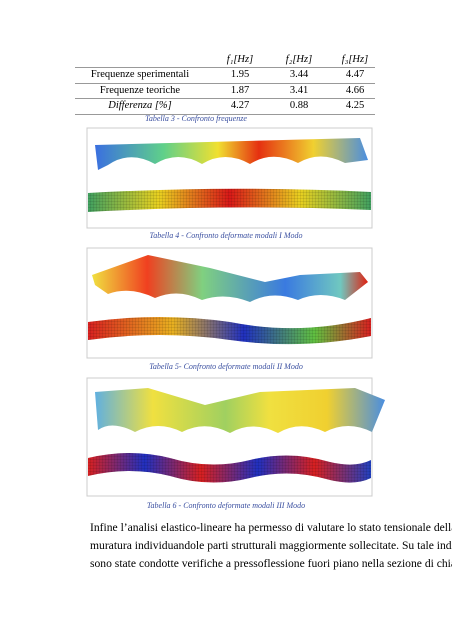  Describe the element at coordinates (299, 74) in the screenshot. I see `cell: 3.44` at that location.